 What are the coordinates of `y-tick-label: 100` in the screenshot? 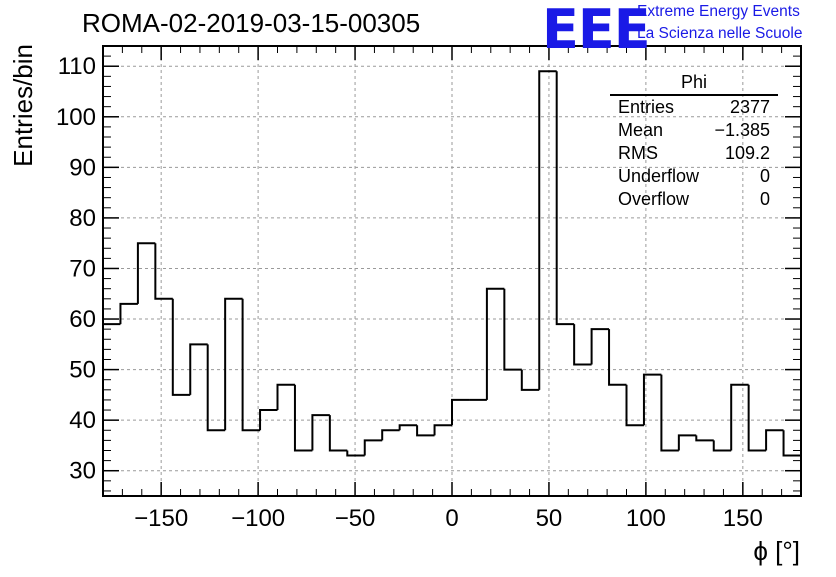 It's located at (76, 117).